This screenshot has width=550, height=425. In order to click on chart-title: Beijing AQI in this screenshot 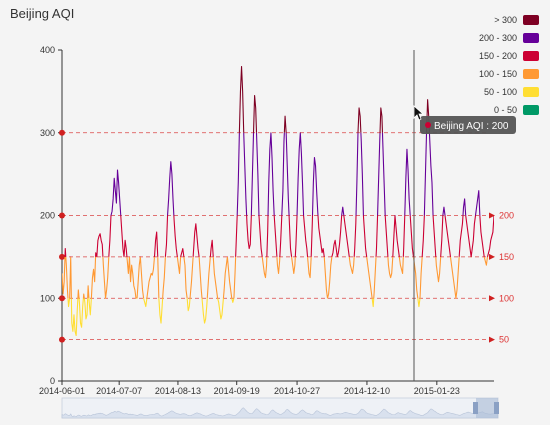, I will do `click(42, 13)`.